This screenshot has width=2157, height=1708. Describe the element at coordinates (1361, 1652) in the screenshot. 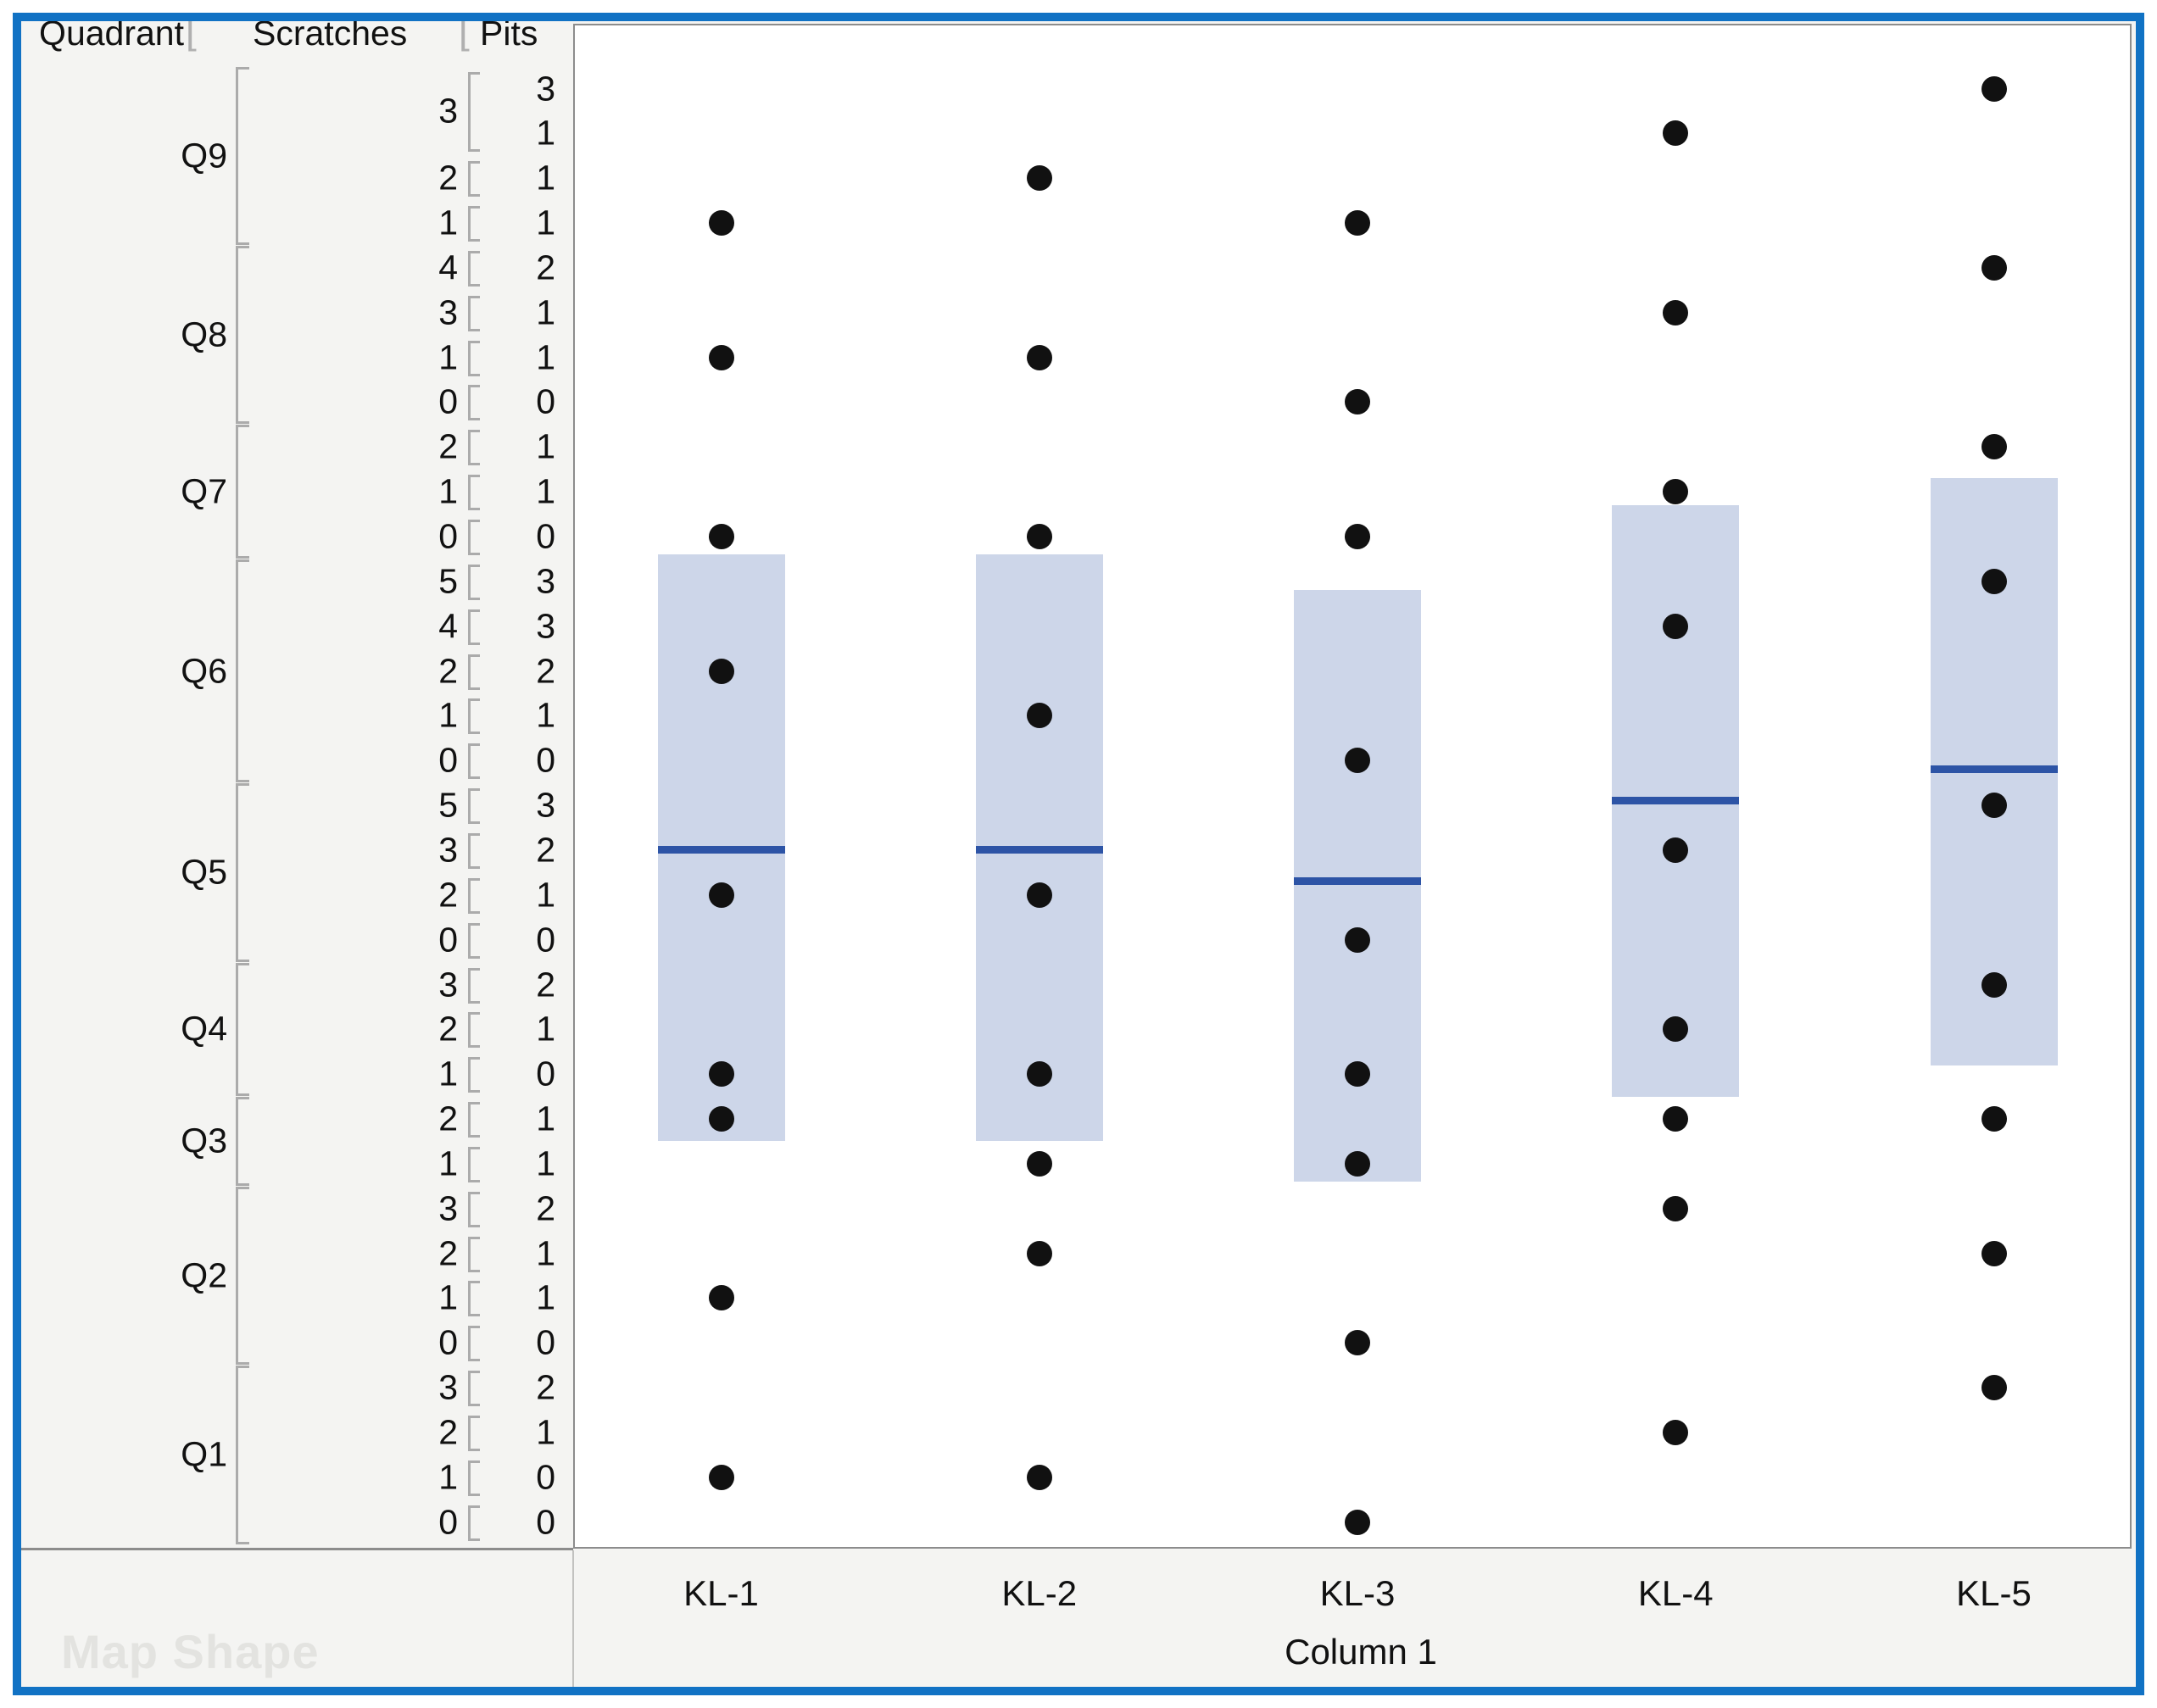

I see `x-axis-title: Column 1` at that location.